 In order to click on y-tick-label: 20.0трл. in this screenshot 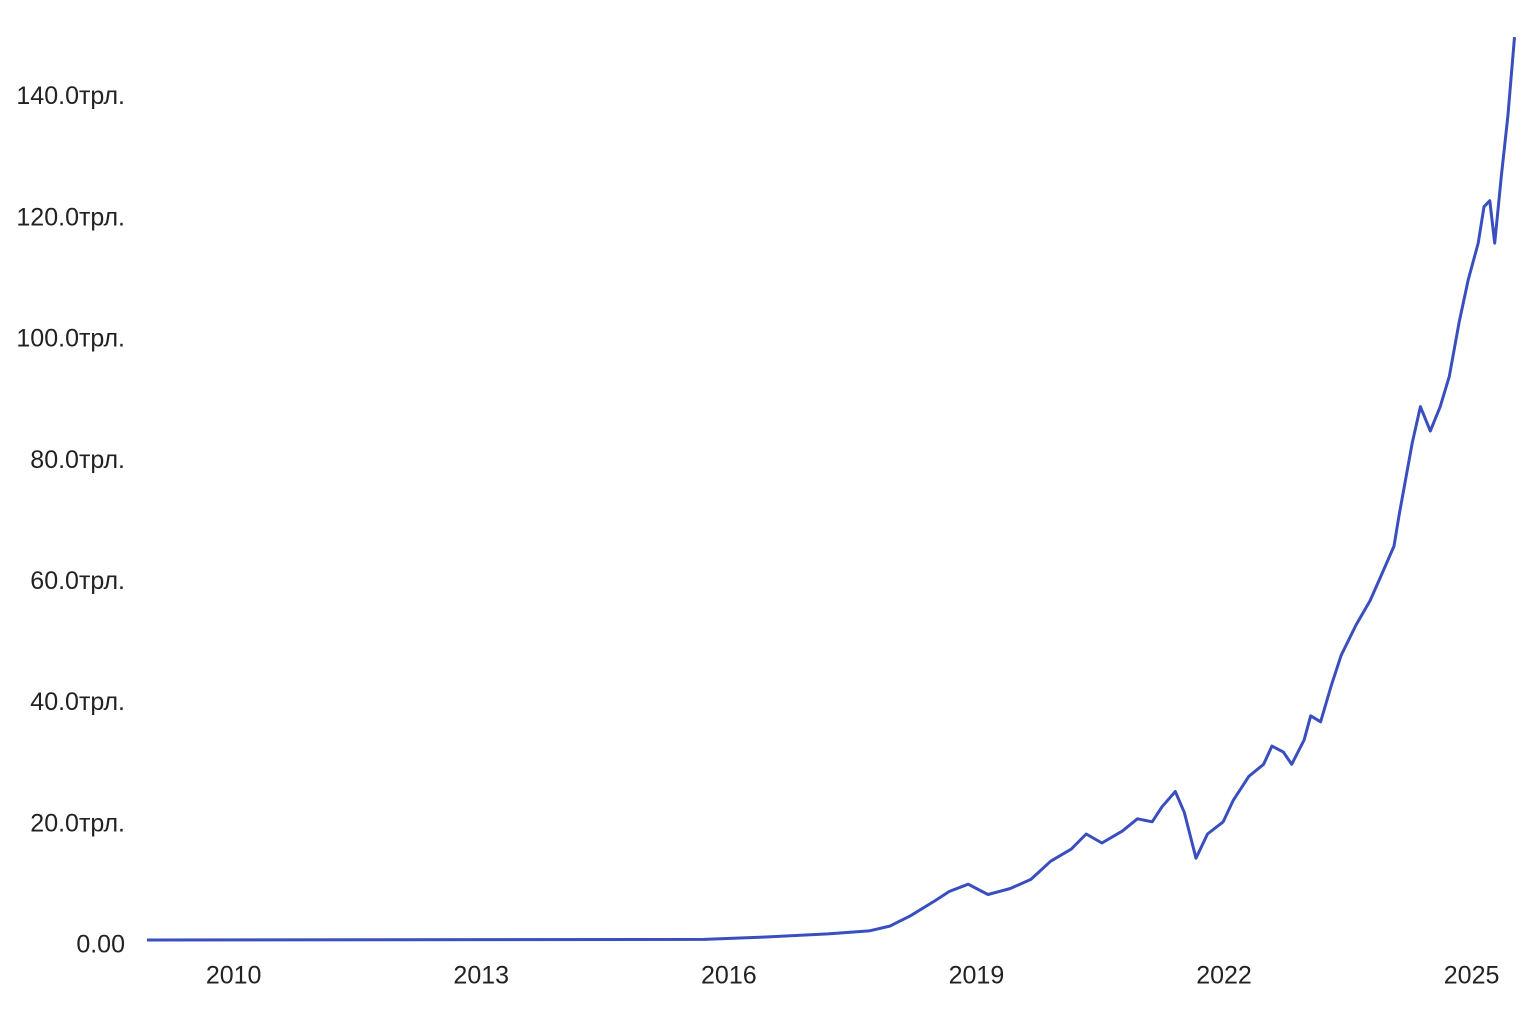, I will do `click(77, 823)`.